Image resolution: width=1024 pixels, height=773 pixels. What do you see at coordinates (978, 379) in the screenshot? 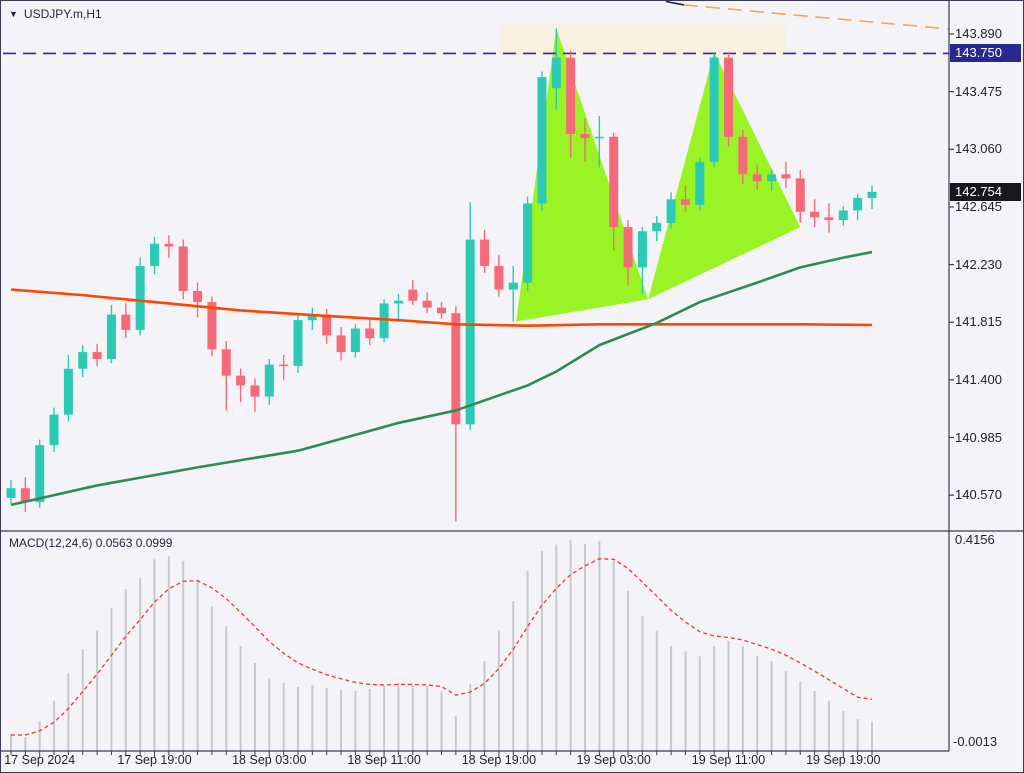
I see `price-tick-label: 141.400` at bounding box center [978, 379].